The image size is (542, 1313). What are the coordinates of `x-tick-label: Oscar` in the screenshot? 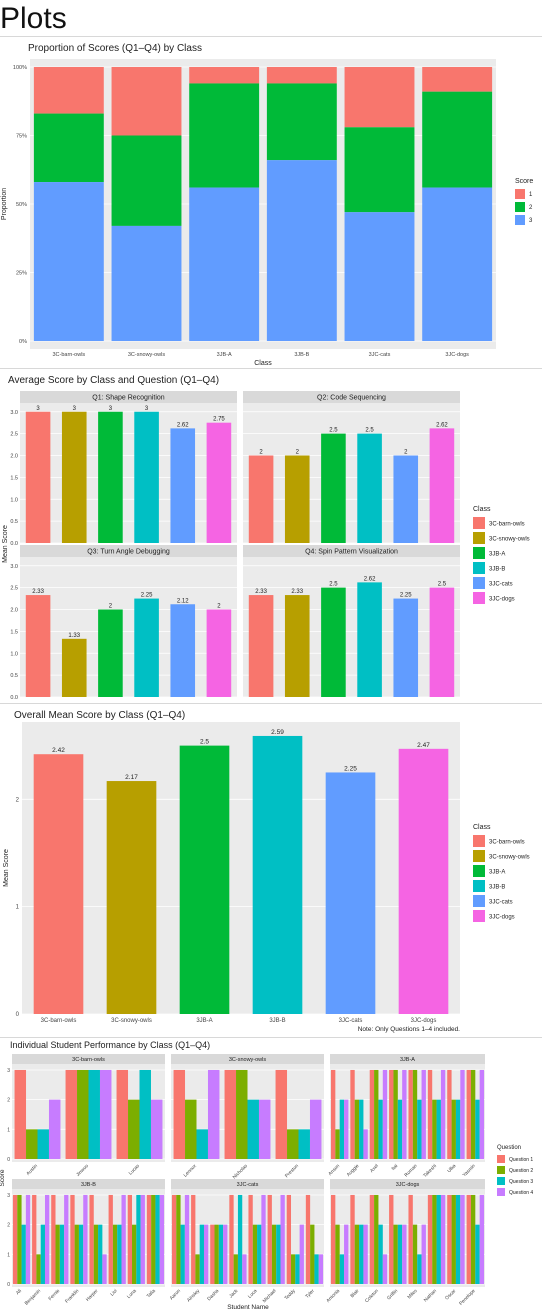 It's located at (451, 1295).